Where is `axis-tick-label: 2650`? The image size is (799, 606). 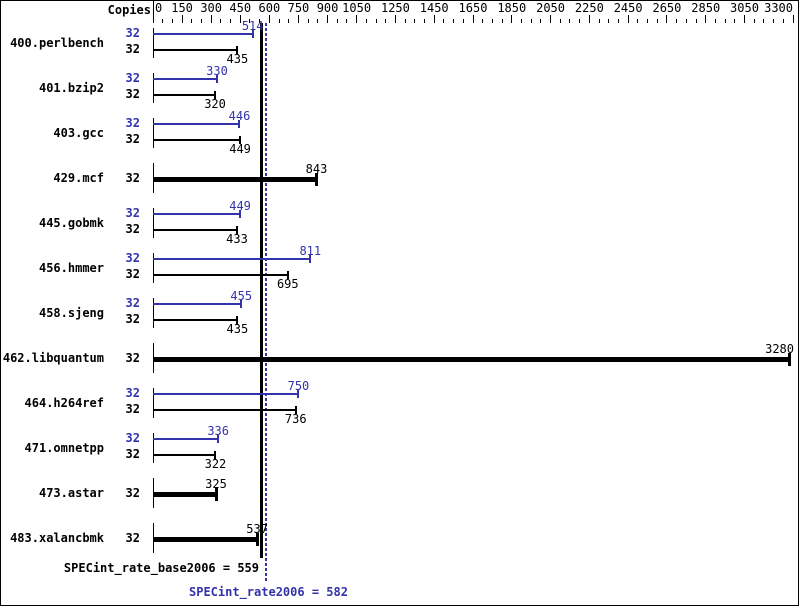 axis-tick-label: 2650 is located at coordinates (667, 8).